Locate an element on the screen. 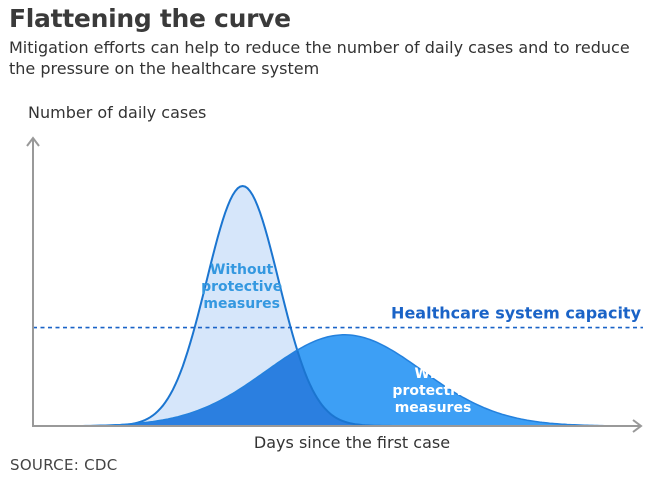  chart-title: Flattening the curve is located at coordinates (150, 18).